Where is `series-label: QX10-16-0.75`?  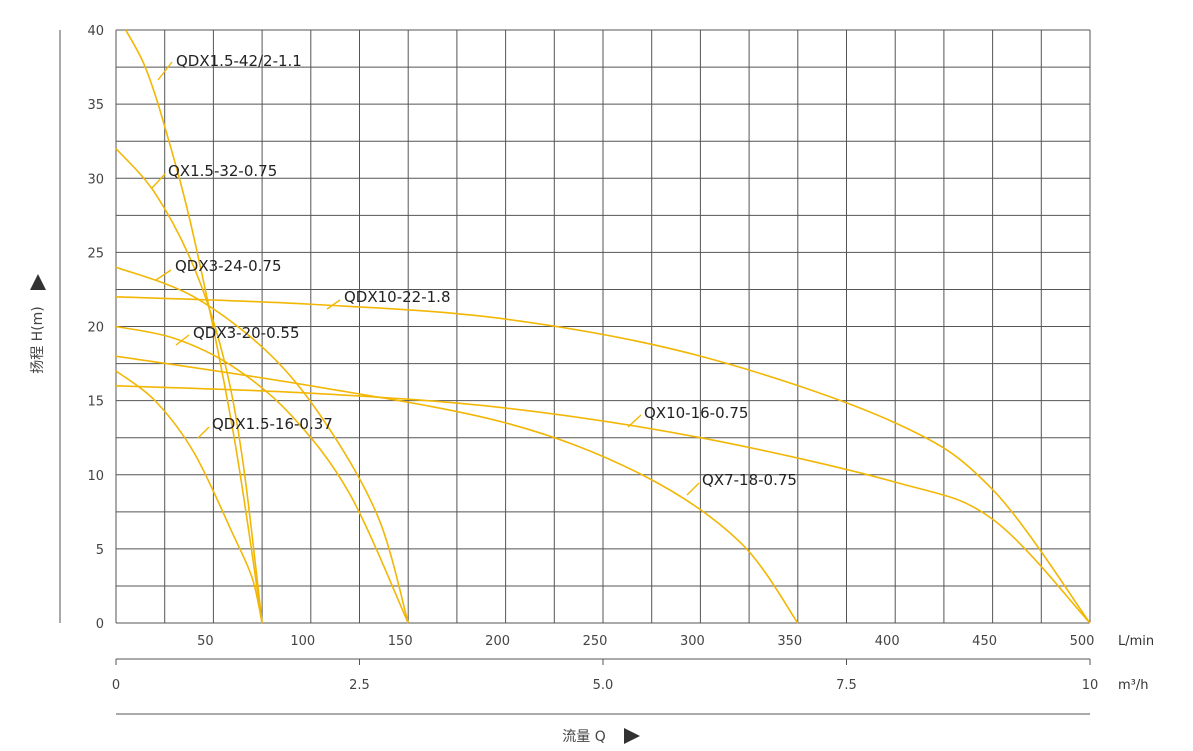
series-label: QX10-16-0.75 is located at coordinates (696, 413).